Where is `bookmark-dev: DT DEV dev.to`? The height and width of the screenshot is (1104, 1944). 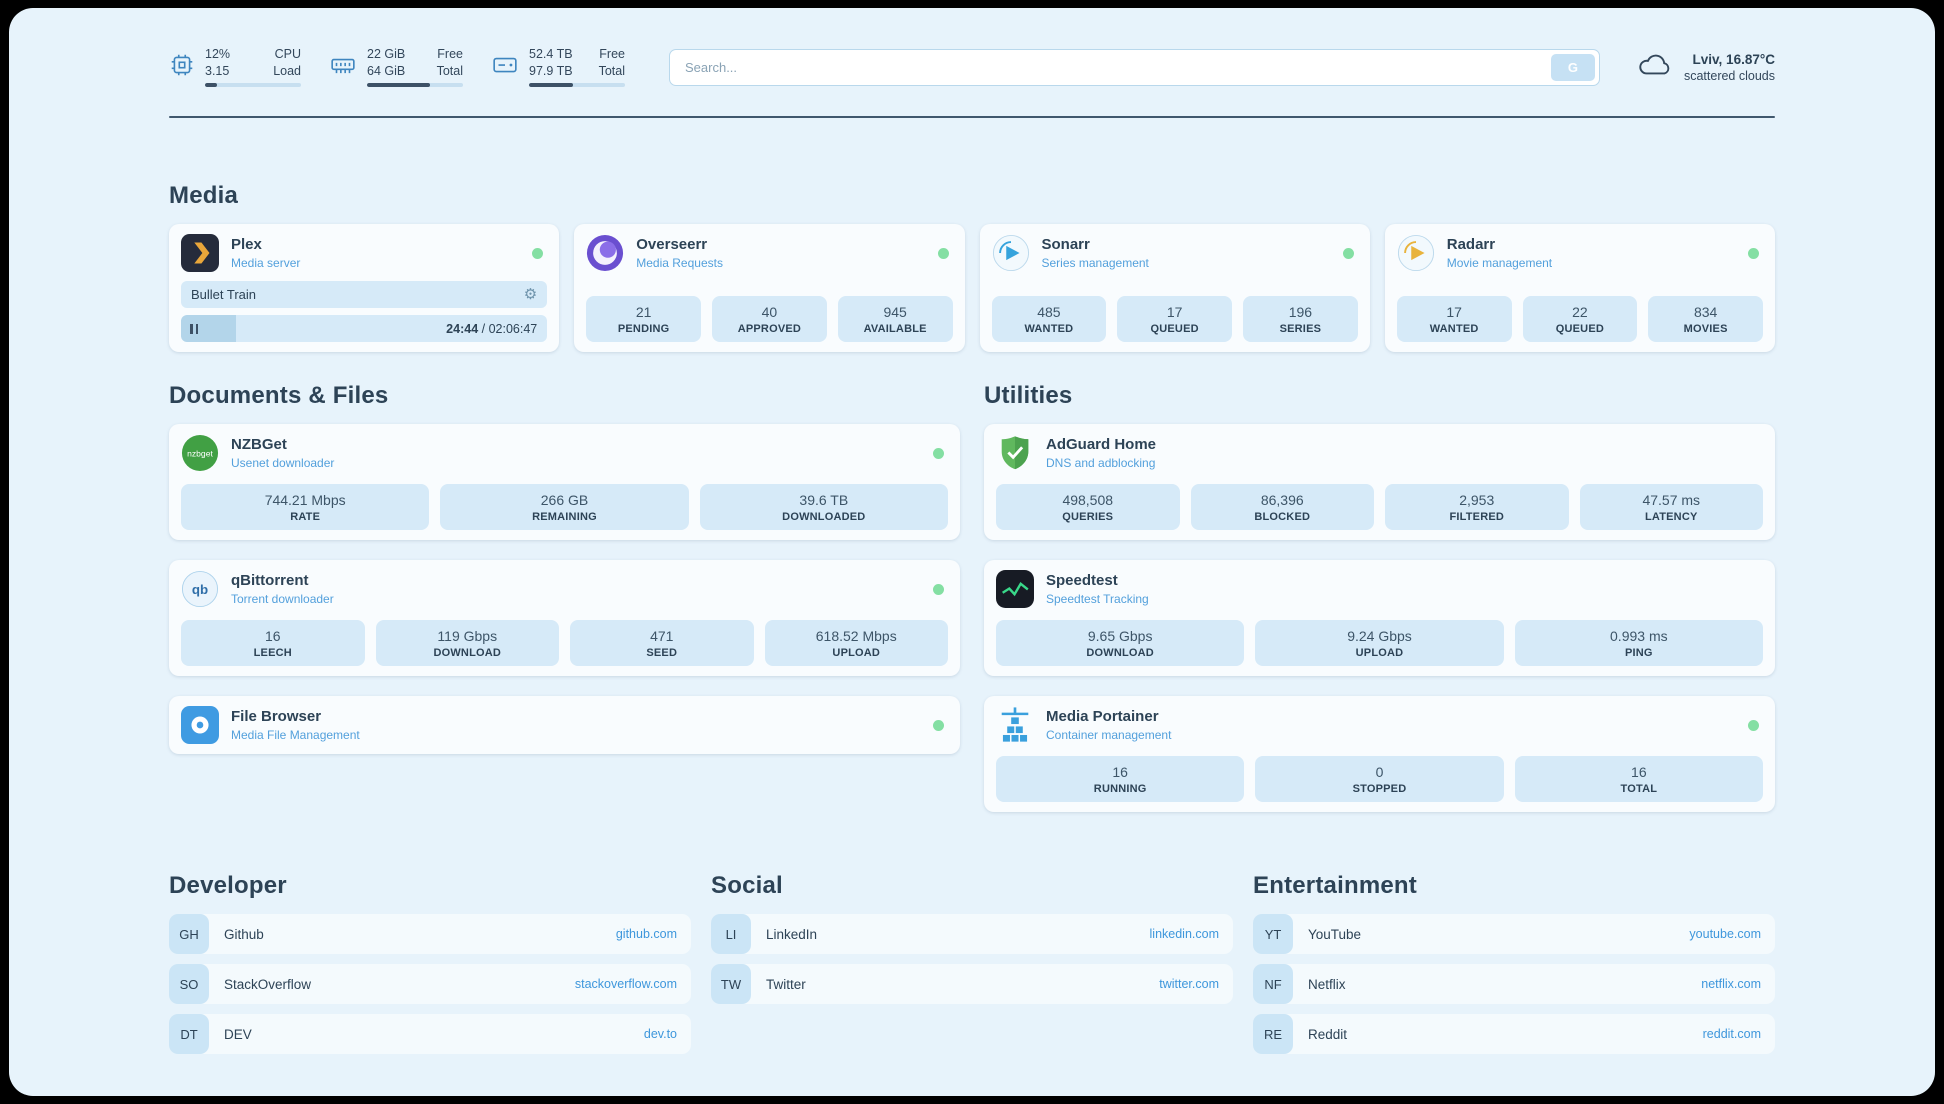 bookmark-dev: DT DEV dev.to is located at coordinates (430, 1034).